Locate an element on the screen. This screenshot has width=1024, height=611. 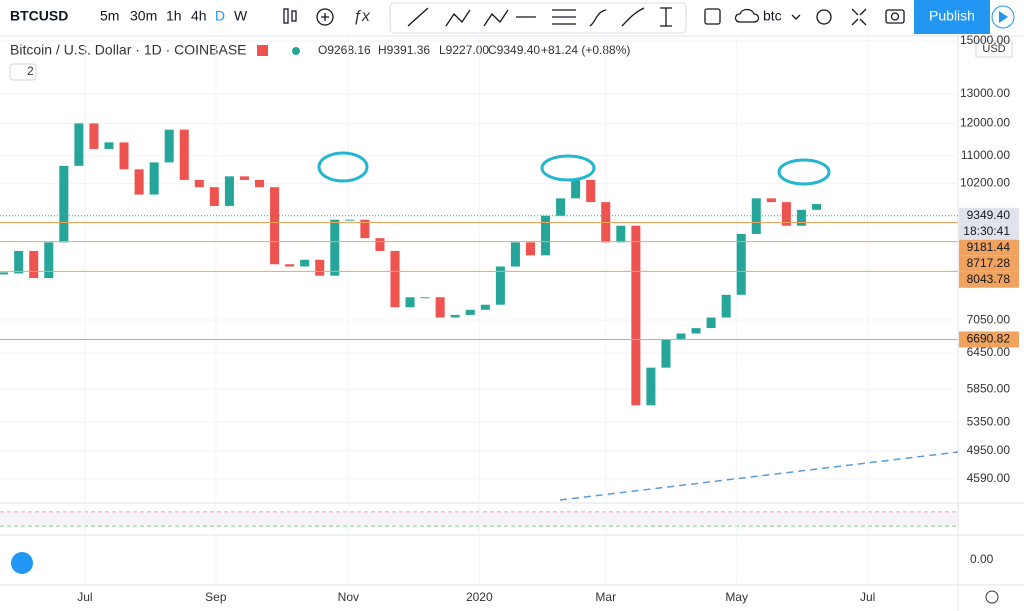
search-text: btc is located at coordinates (772, 16).